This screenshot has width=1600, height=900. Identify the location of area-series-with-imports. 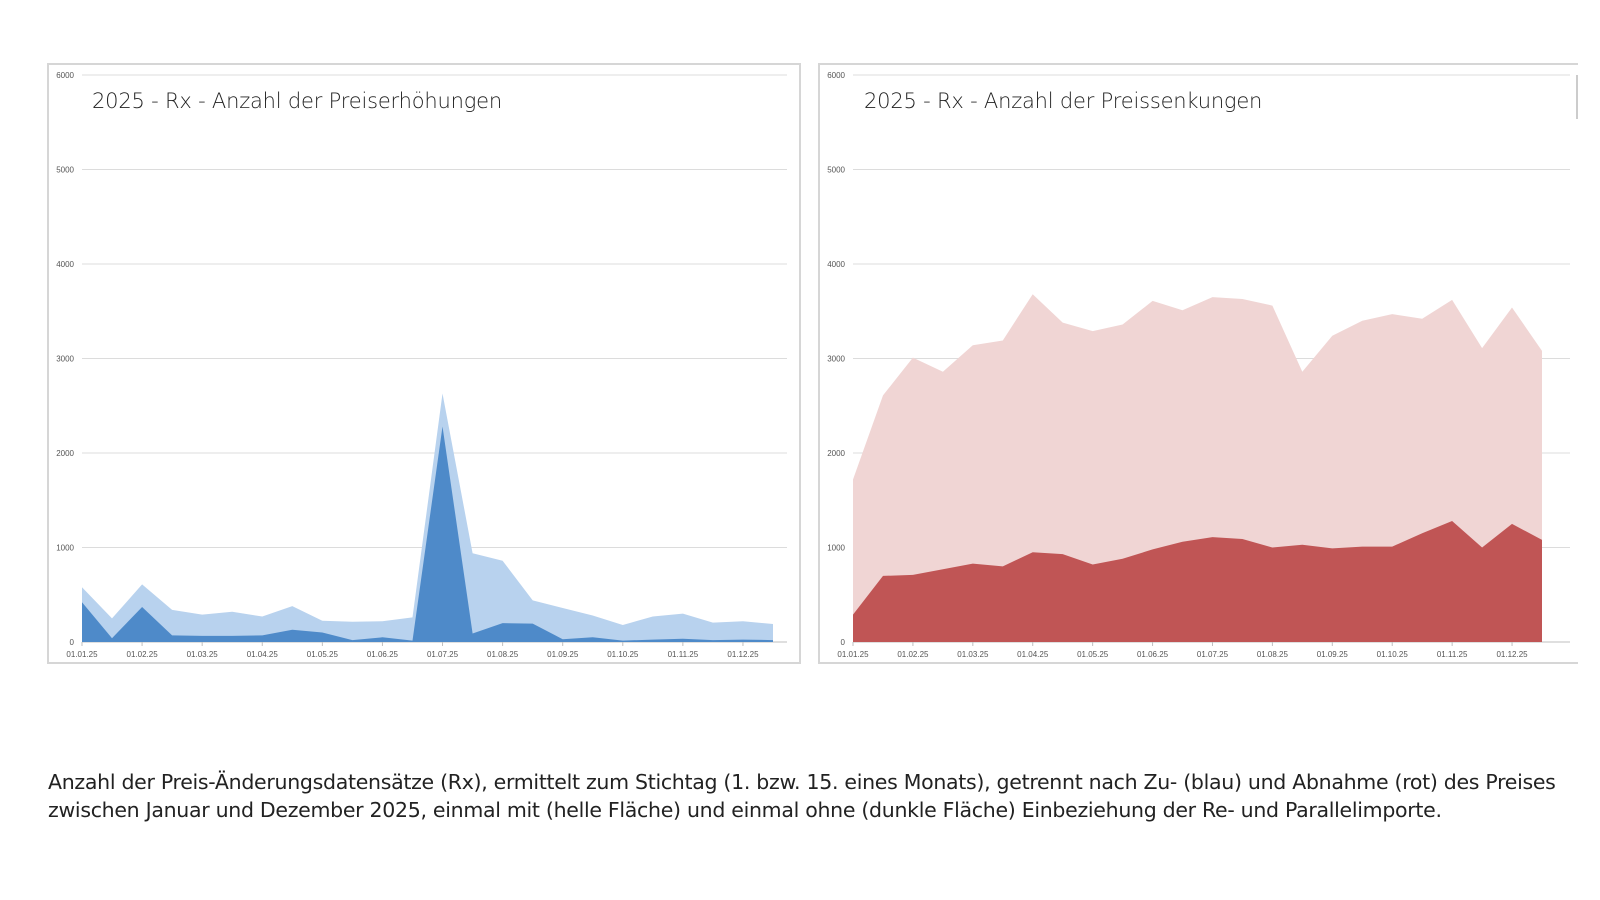
(427, 517).